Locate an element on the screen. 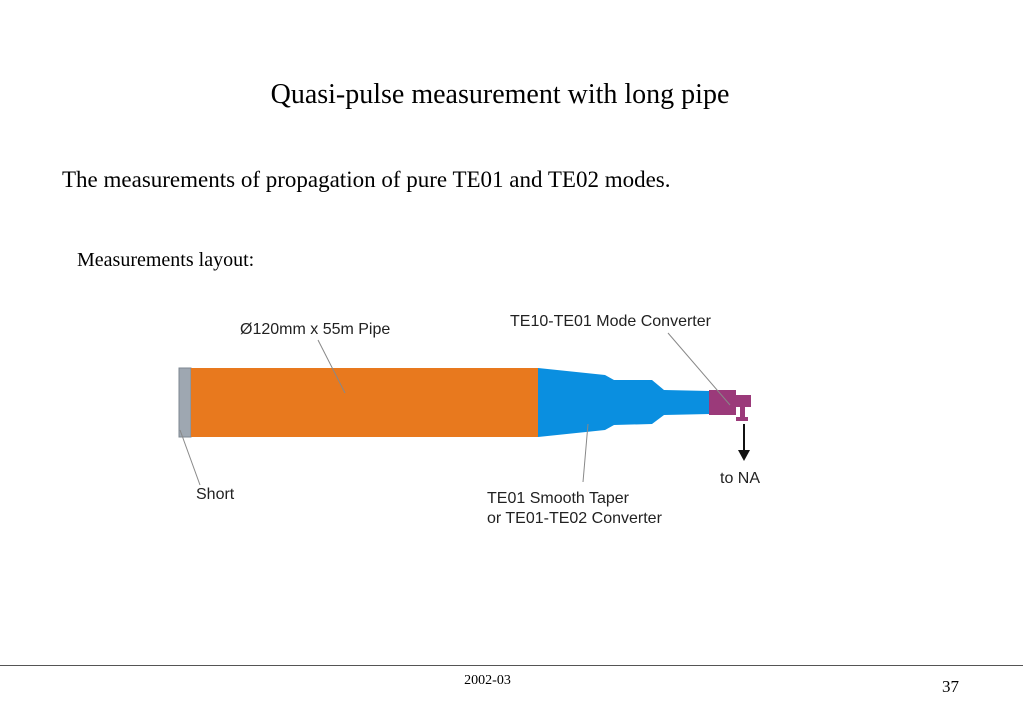 This screenshot has width=1023, height=708. pipe-leader-line is located at coordinates (331, 366).